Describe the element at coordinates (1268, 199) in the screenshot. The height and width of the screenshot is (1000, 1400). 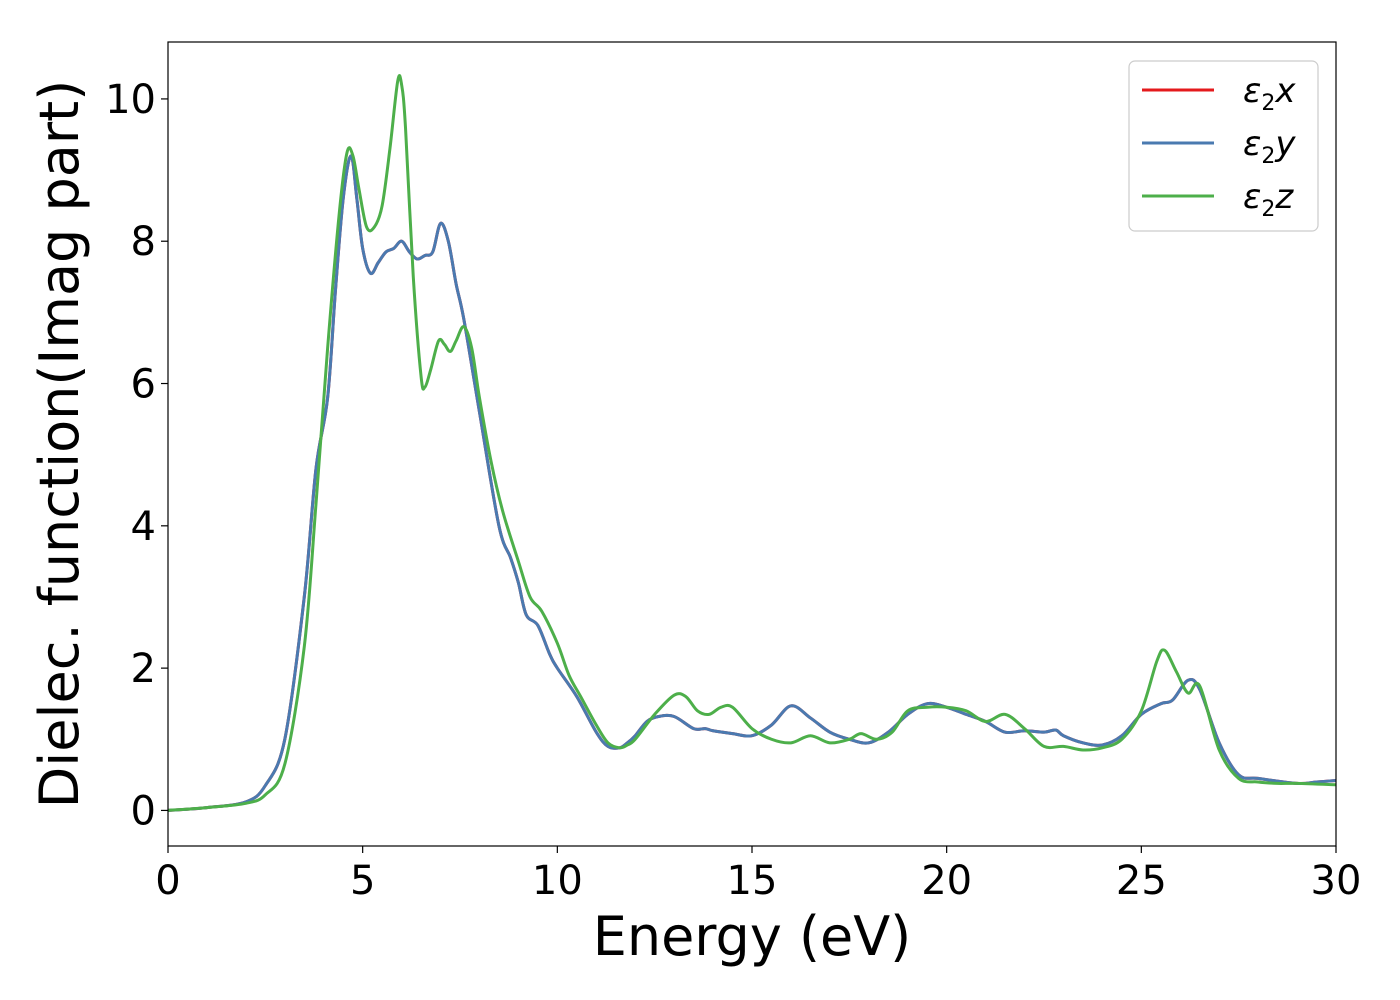
I see `legend-label-z: ε2z` at that location.